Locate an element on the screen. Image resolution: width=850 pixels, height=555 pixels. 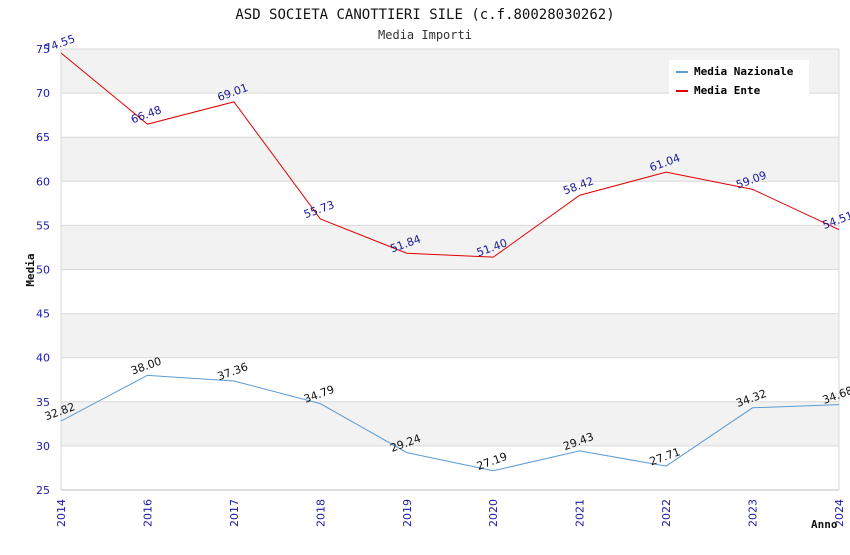
legend: Media Nazionale Media Ente is located at coordinates (739, 79).